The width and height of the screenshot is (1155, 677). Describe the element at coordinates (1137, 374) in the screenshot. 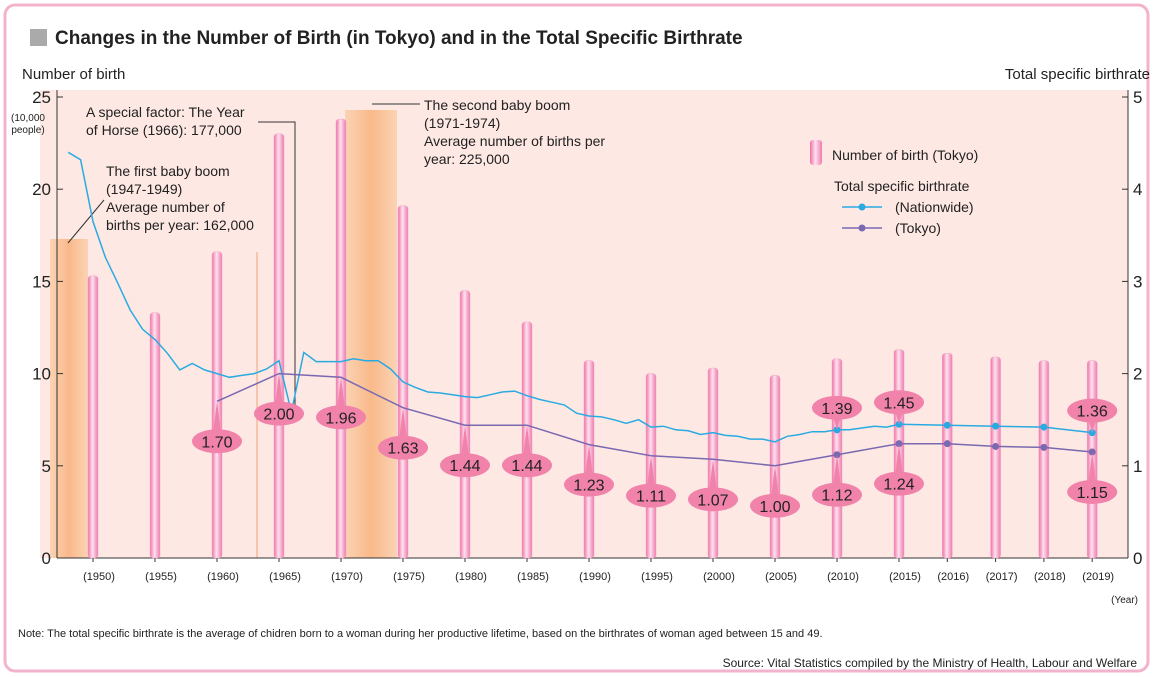

I see `y2-tick-label: 2` at that location.